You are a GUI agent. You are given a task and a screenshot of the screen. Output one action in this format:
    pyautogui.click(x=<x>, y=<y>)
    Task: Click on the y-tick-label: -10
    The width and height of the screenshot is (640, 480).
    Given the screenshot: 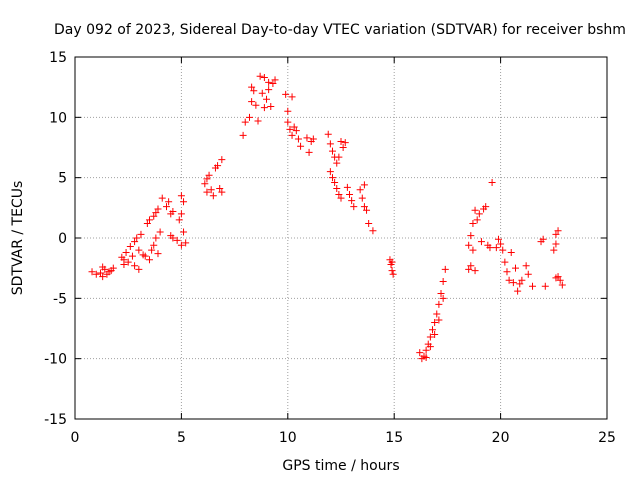 What is the action you would take?
    pyautogui.click(x=55, y=360)
    